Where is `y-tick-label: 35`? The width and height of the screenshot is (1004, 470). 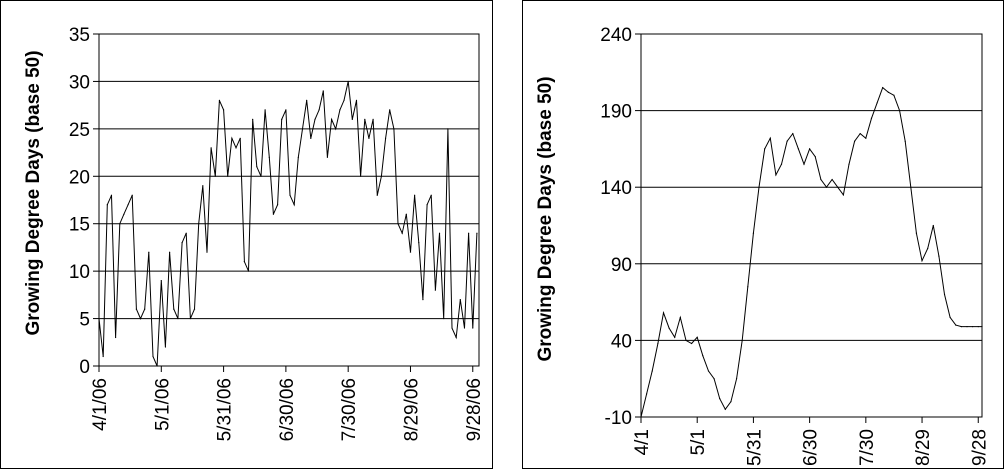 y-tick-label: 35 is located at coordinates (79, 35).